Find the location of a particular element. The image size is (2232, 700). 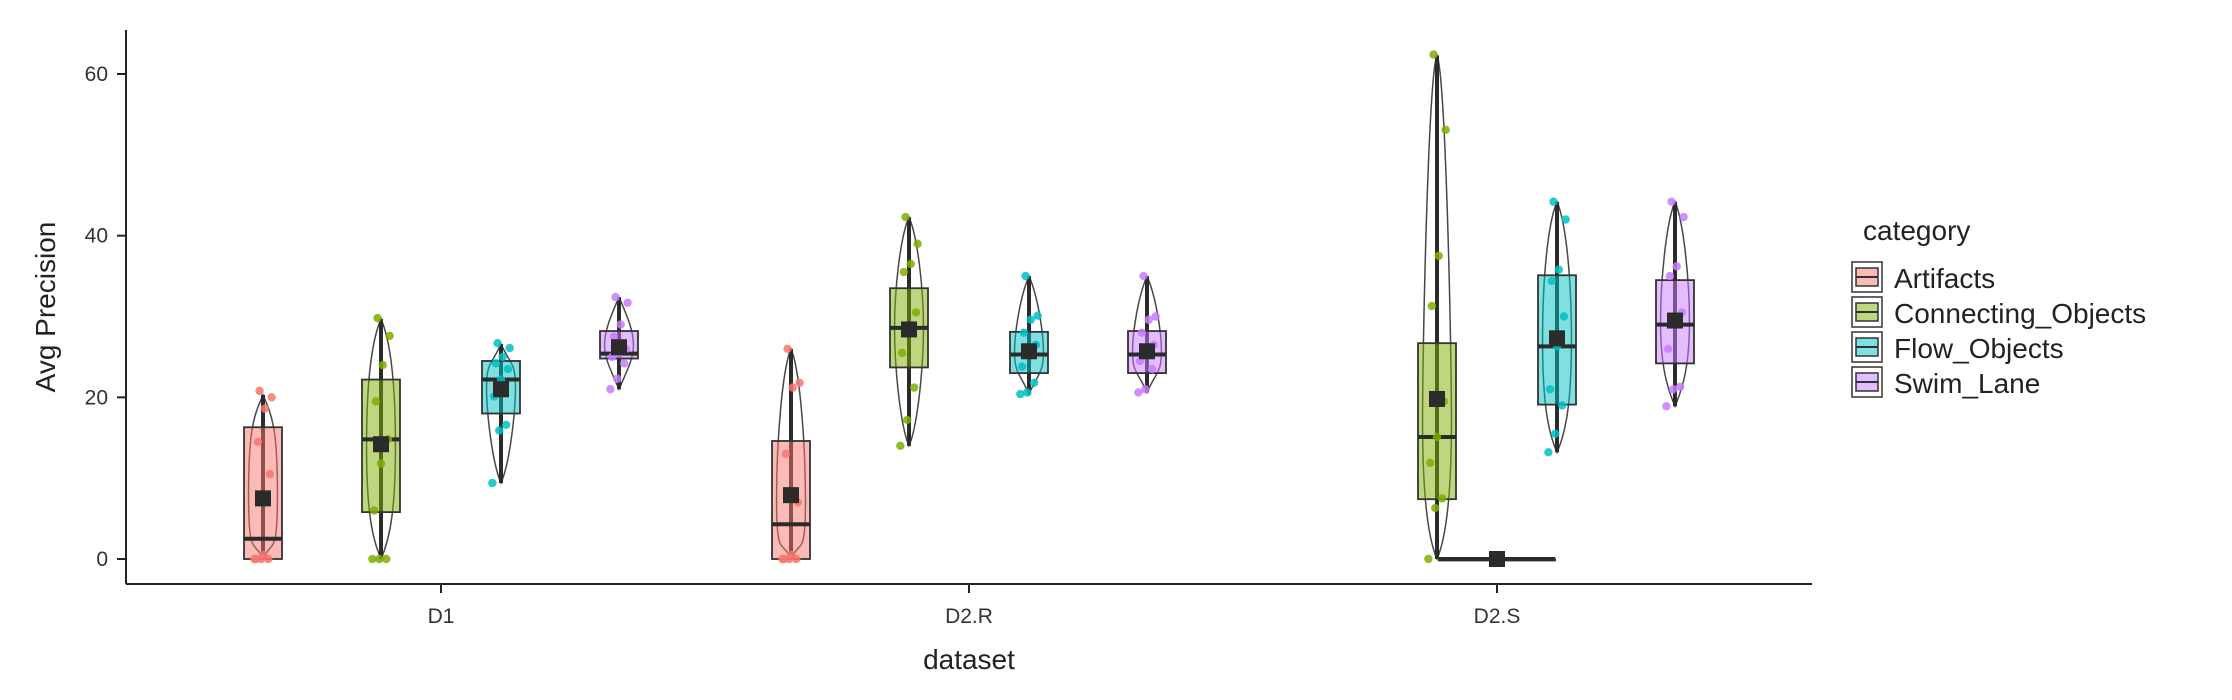

x-tick-label: D1 is located at coordinates (441, 616).